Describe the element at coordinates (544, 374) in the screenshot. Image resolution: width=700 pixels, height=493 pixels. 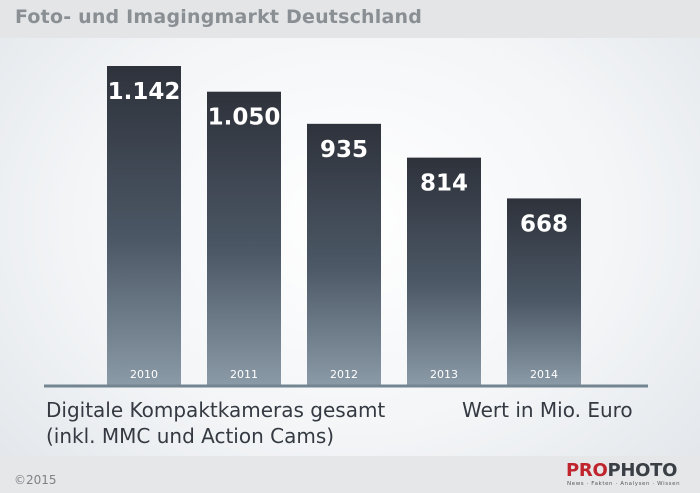
I see `bar-category-label-2014: 2014` at that location.